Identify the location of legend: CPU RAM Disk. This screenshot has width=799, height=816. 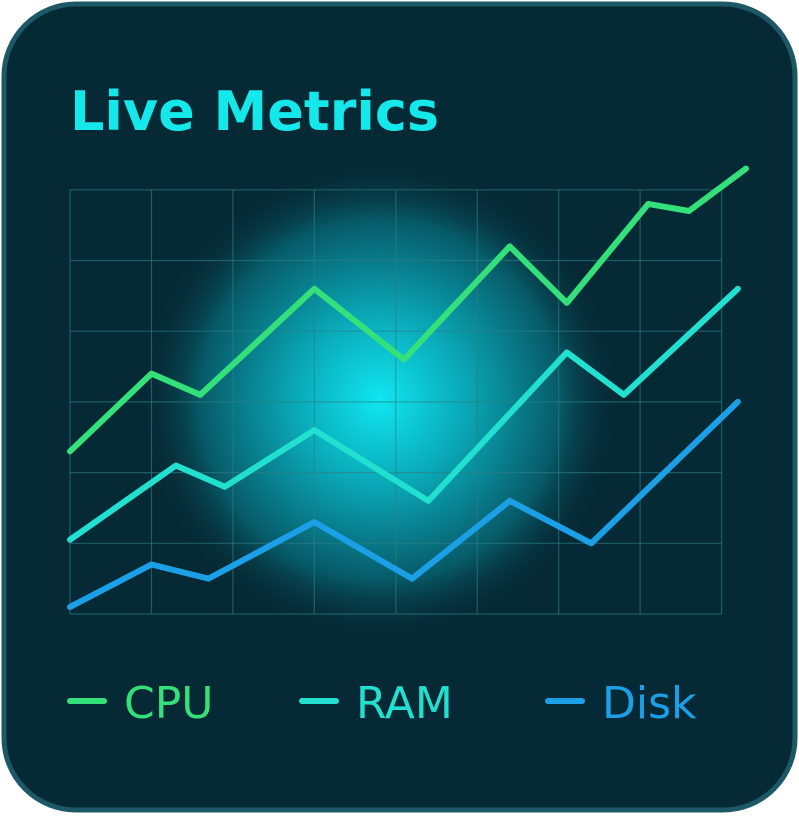
(382, 703).